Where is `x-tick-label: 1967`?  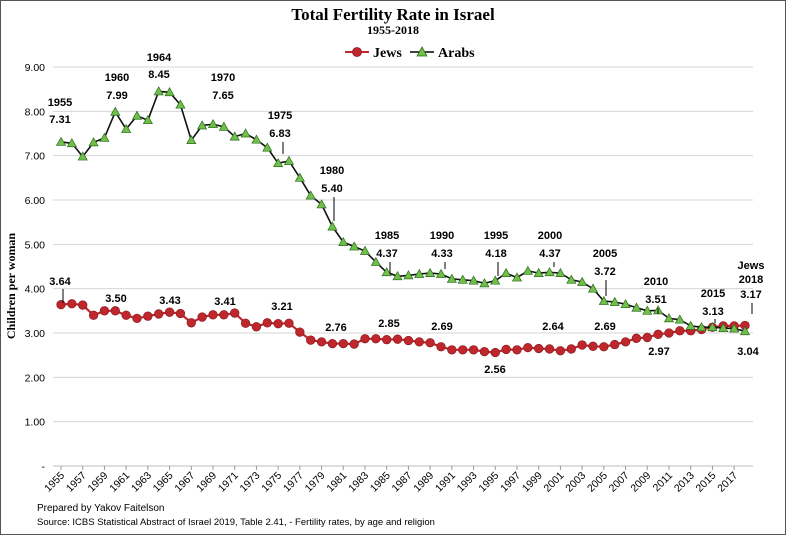 x-tick-label: 1967 is located at coordinates (184, 482).